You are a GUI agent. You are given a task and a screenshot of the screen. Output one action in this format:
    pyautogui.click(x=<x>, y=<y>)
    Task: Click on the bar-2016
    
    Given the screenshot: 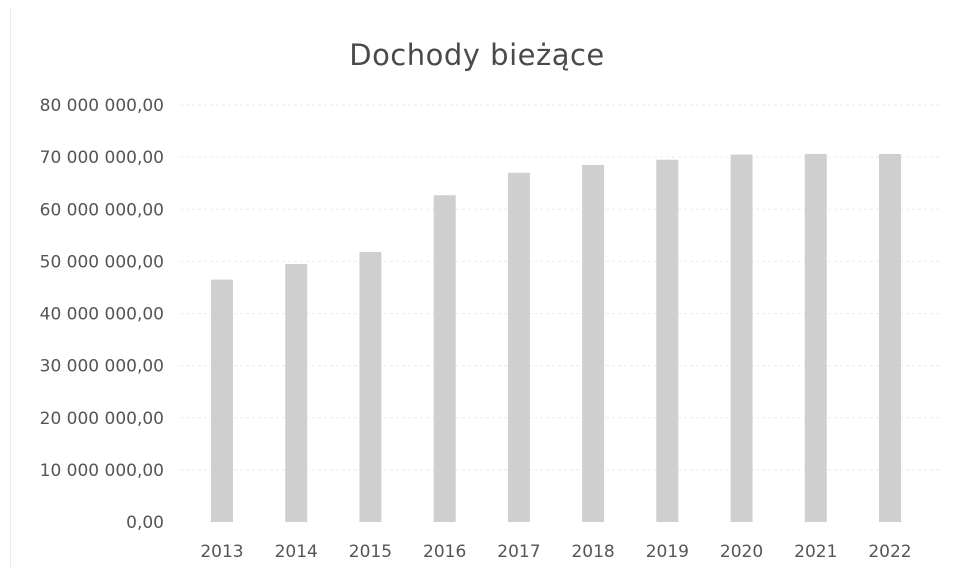 What is the action you would take?
    pyautogui.click(x=444, y=358)
    